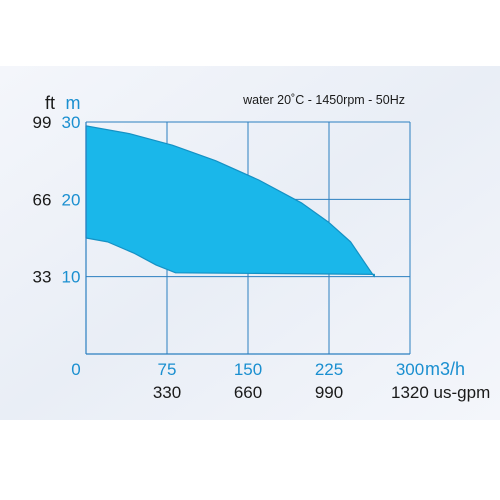 This screenshot has width=500, height=500. Describe the element at coordinates (248, 369) in the screenshot. I see `x-tick-label-150: 150` at that location.